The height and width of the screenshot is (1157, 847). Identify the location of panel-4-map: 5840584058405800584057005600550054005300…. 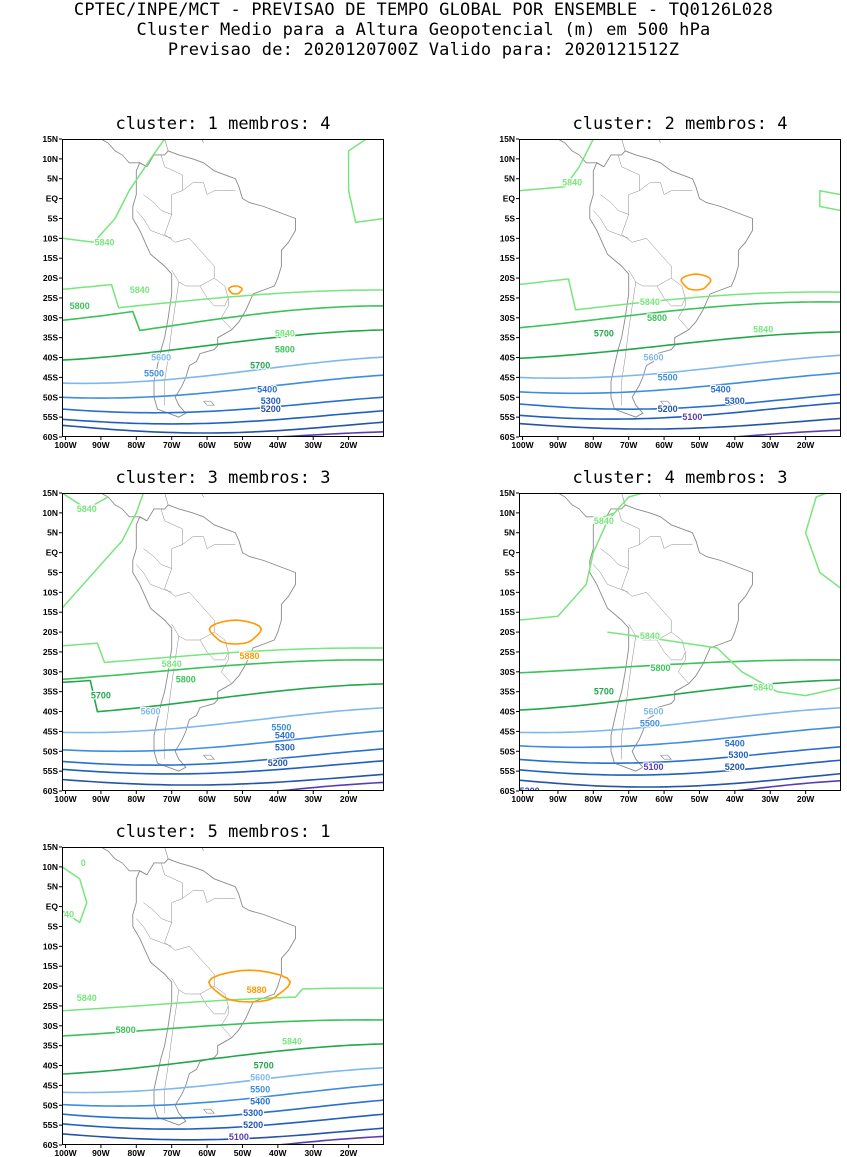
(670, 646).